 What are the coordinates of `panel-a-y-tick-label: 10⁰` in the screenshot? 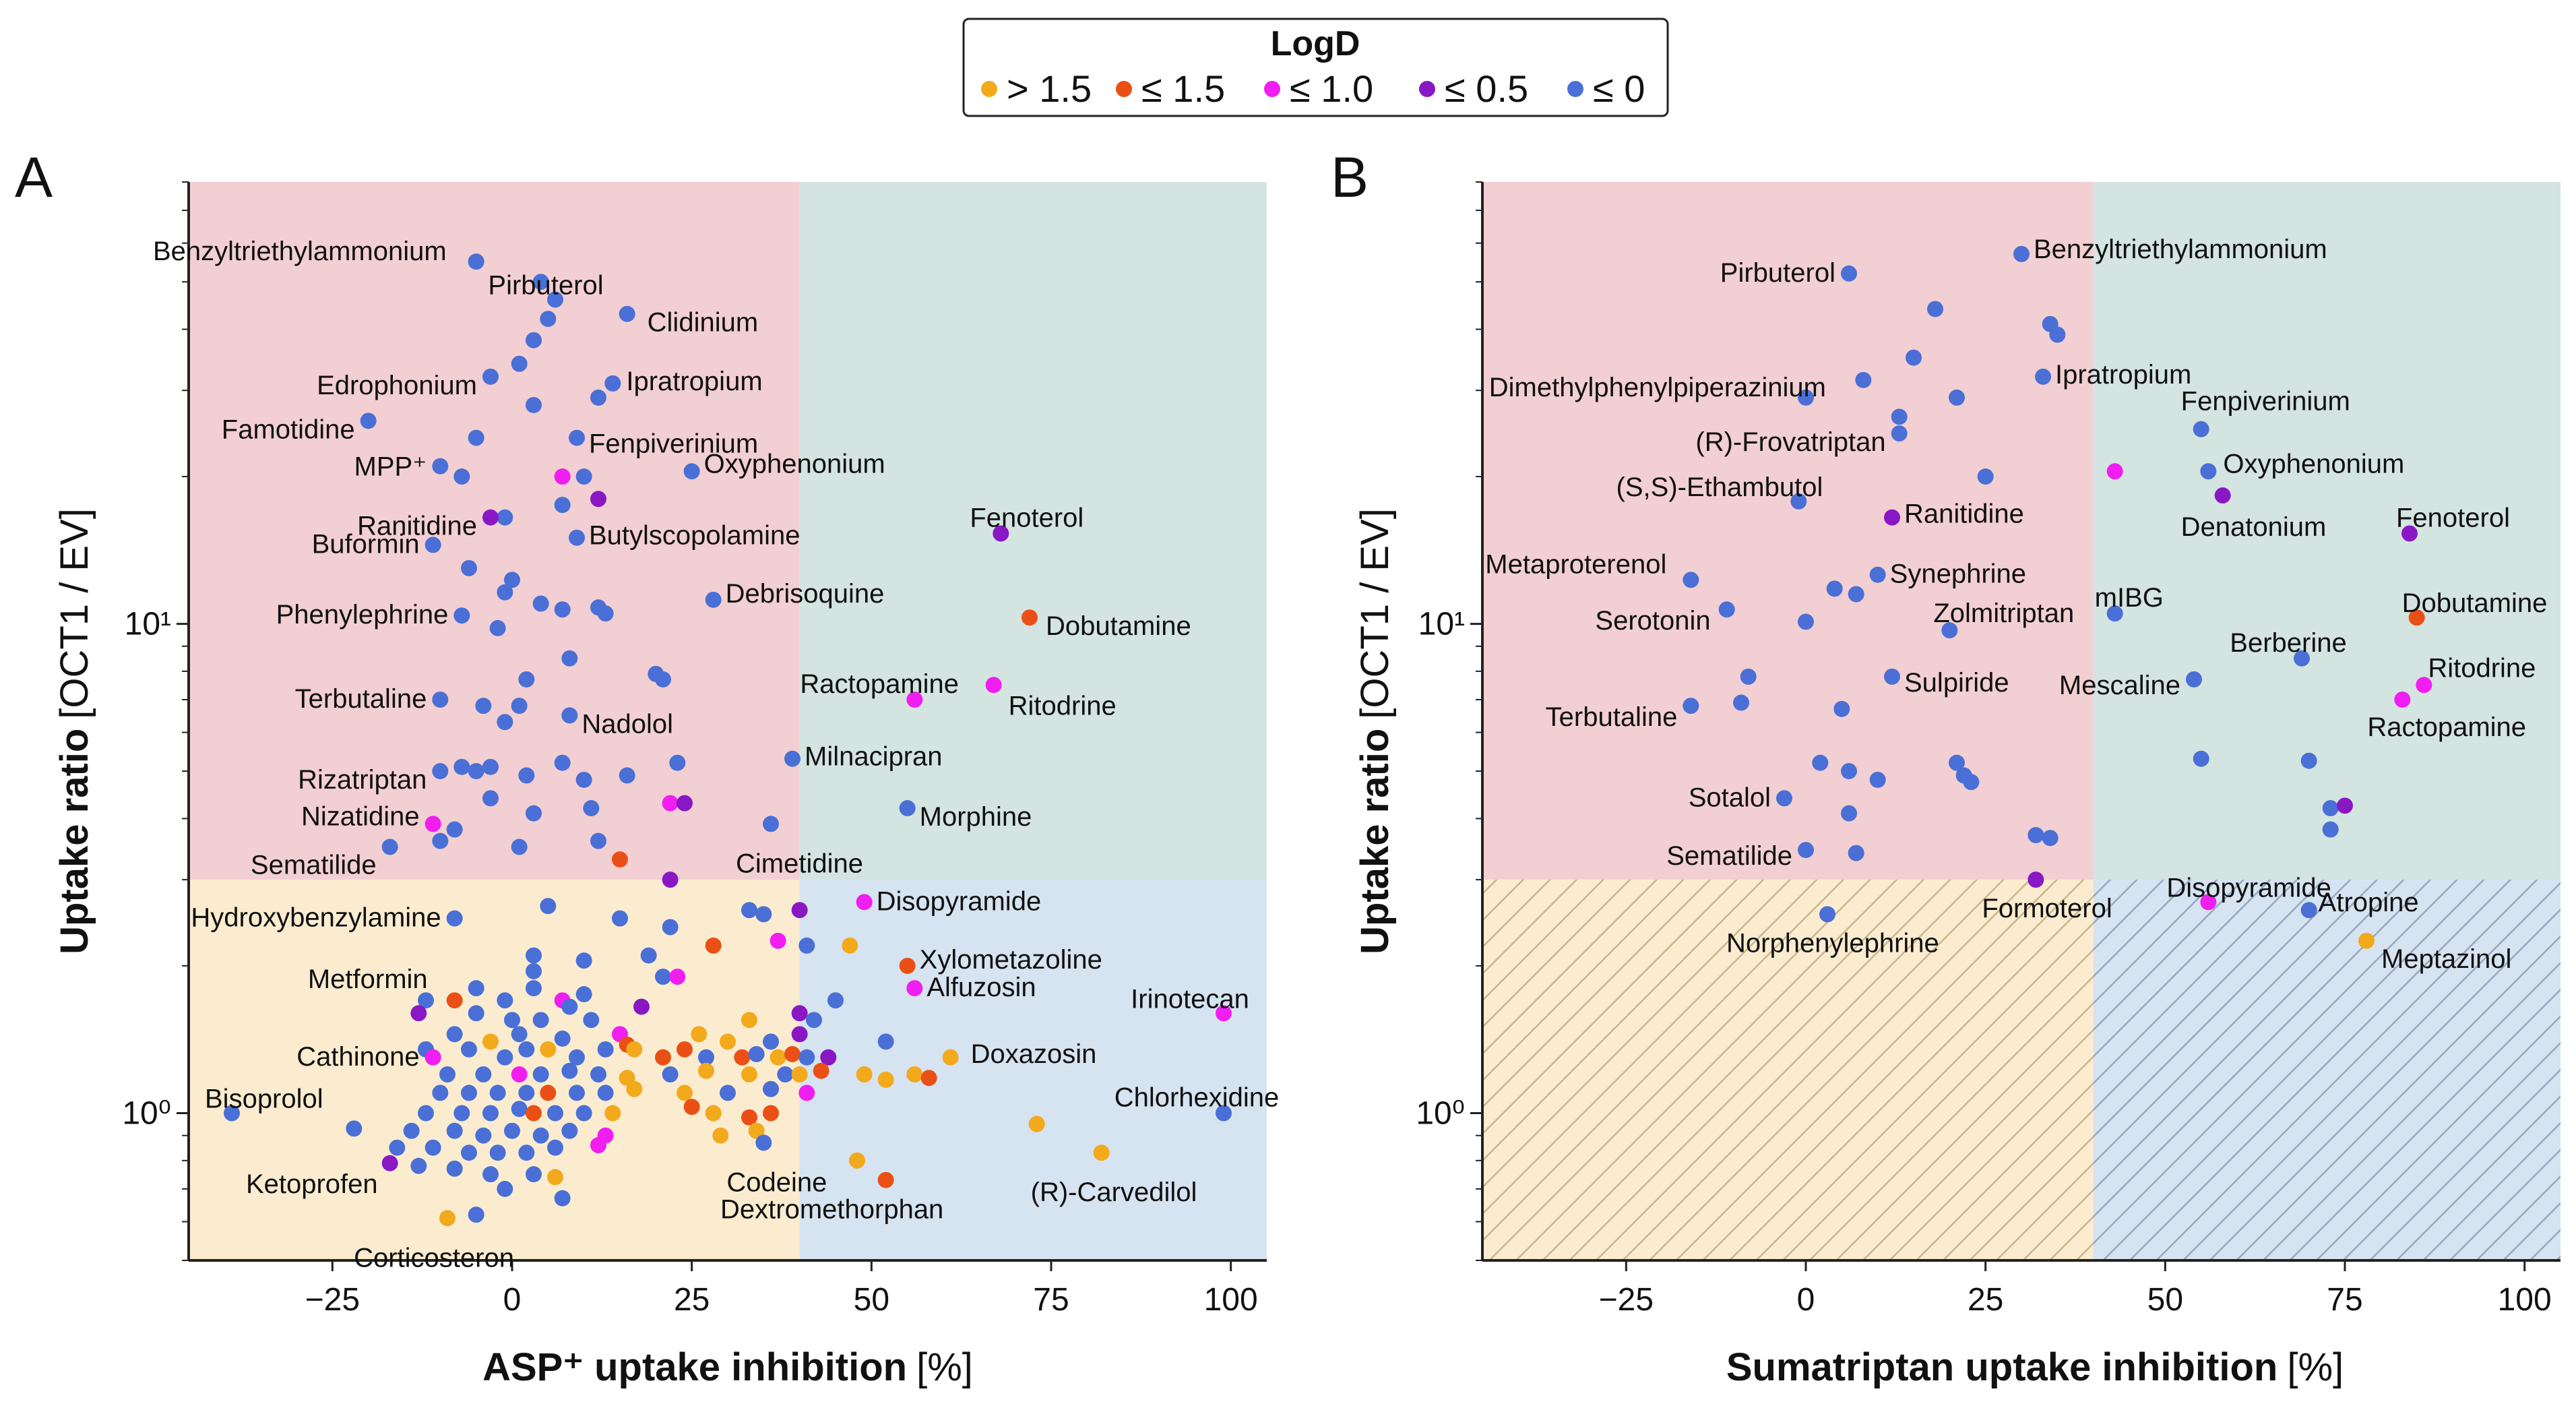 It's located at (146, 1113).